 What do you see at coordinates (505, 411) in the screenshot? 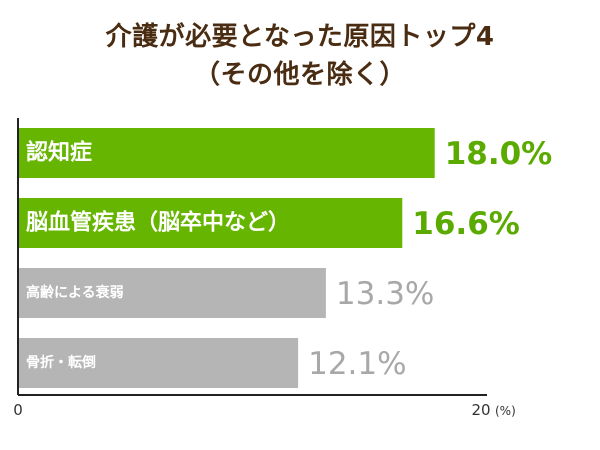
I see `x-axis-unit: (%)` at bounding box center [505, 411].